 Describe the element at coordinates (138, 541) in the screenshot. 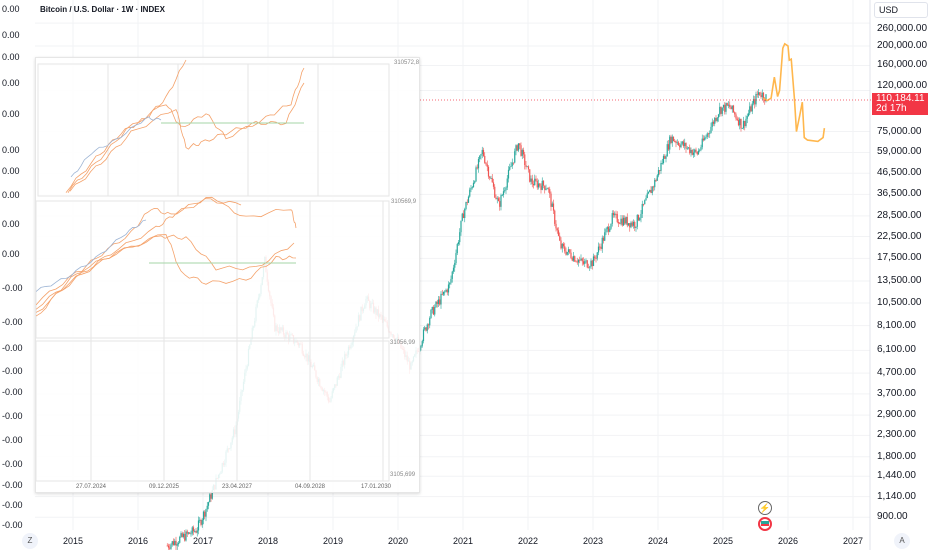

I see `year-label: 2016` at that location.